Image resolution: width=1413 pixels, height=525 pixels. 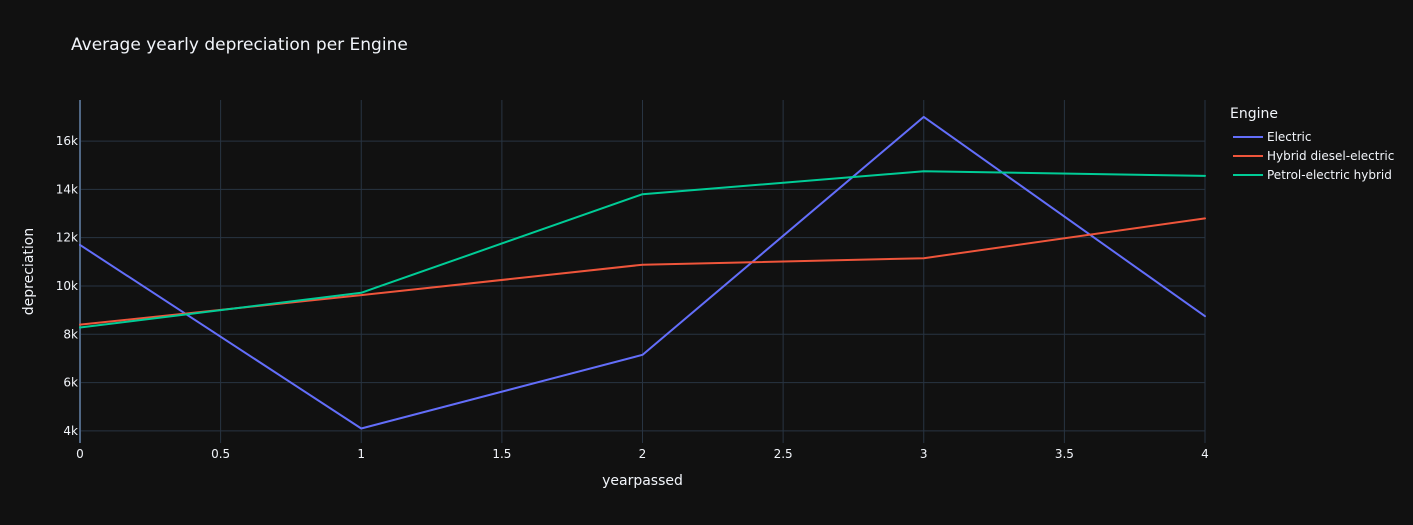 I want to click on y-axis-title: depreciation, so click(x=29, y=271).